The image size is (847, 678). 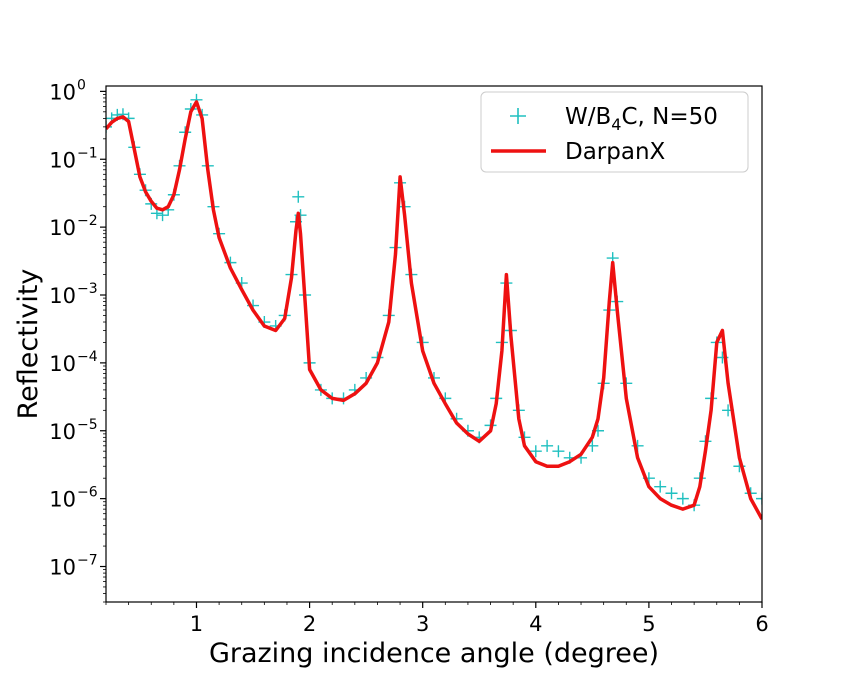 I want to click on x-tick-label: 3, so click(x=422, y=624).